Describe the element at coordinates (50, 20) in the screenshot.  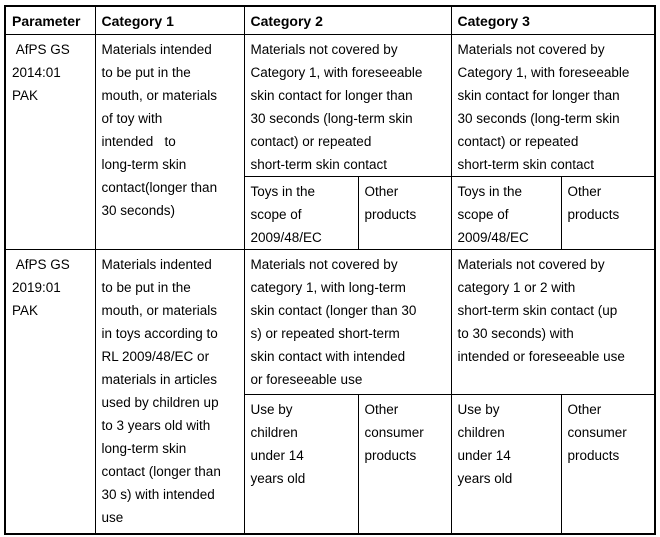
I see `header-cell-parameter: Parameter` at that location.